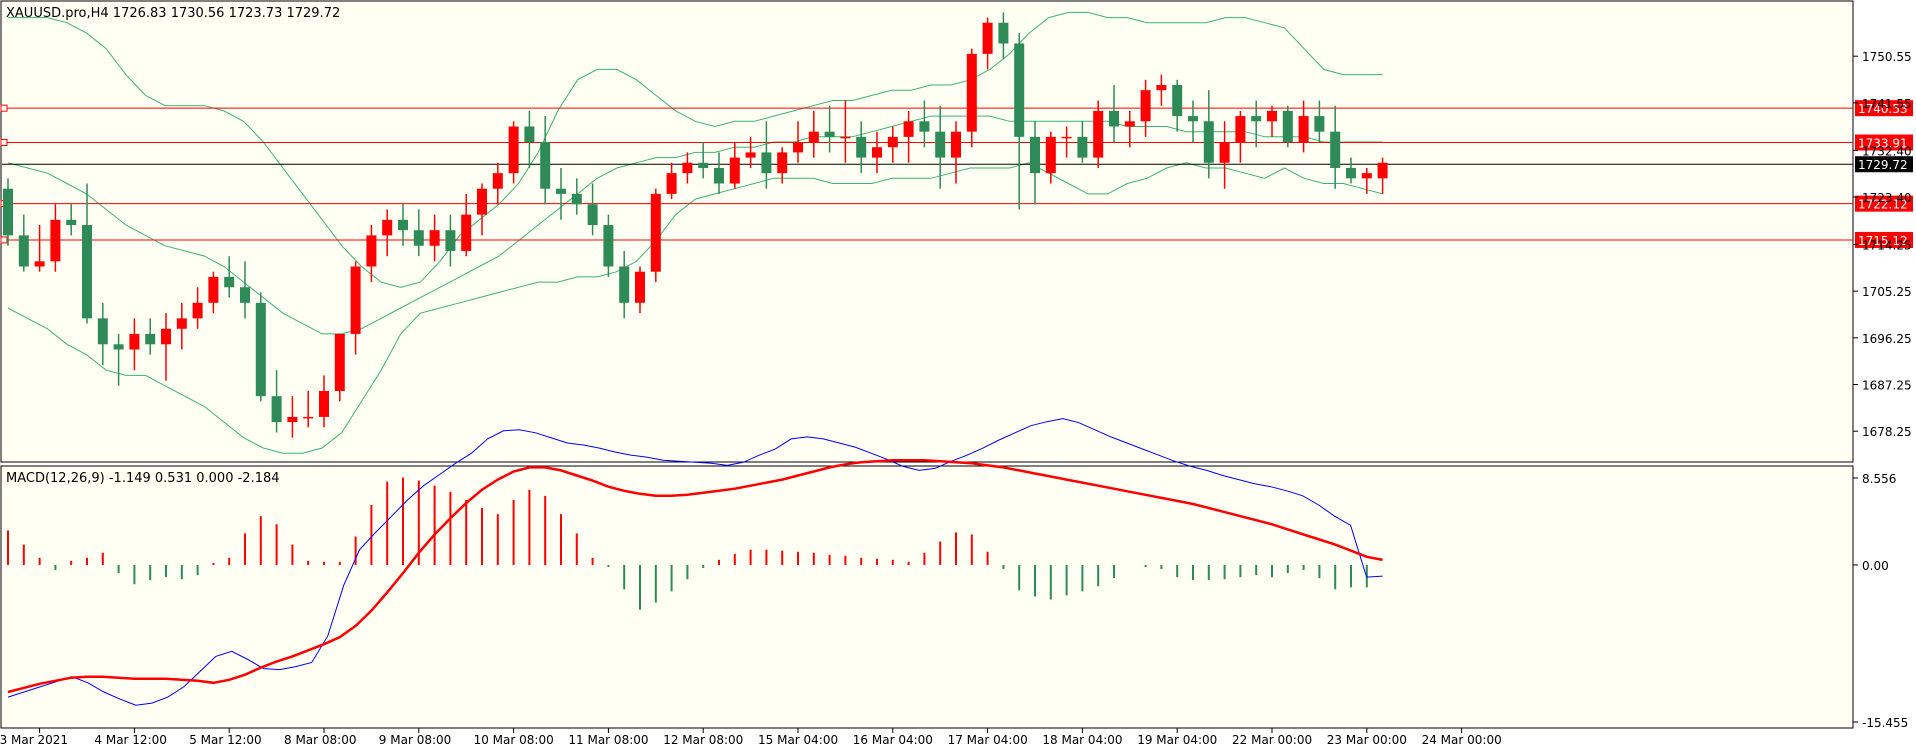  I want to click on macd-tick-label: 8.556, so click(1879, 479).